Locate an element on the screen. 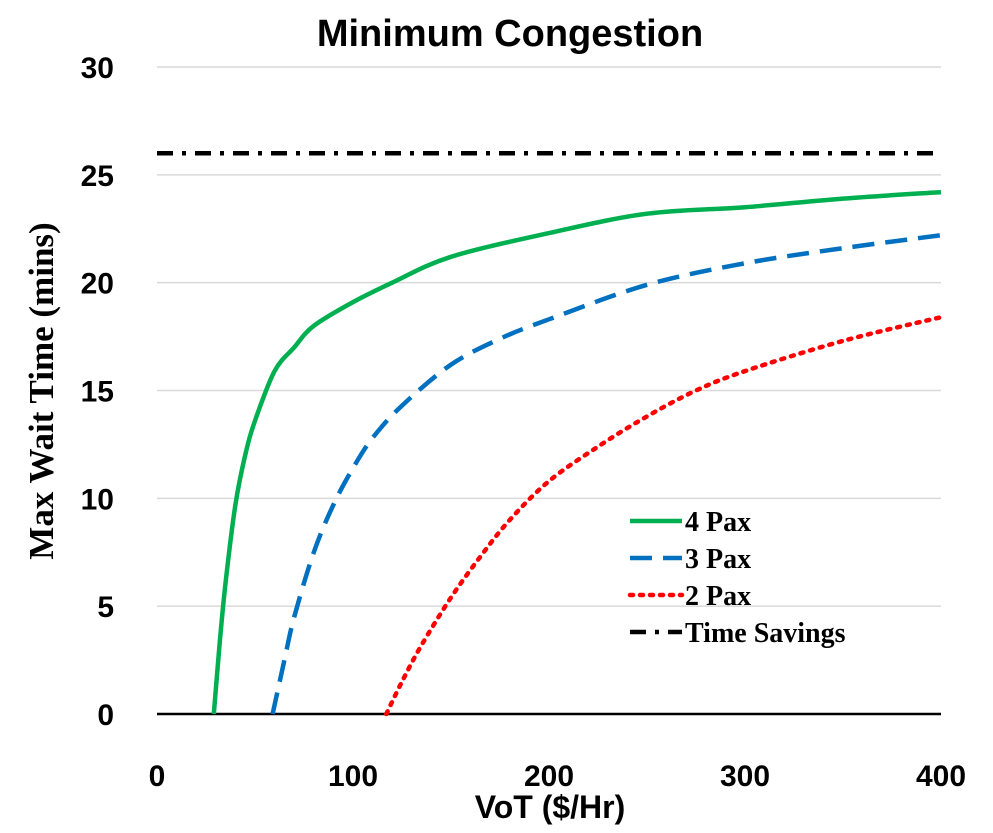  x-tick-label: 300 is located at coordinates (745, 776).